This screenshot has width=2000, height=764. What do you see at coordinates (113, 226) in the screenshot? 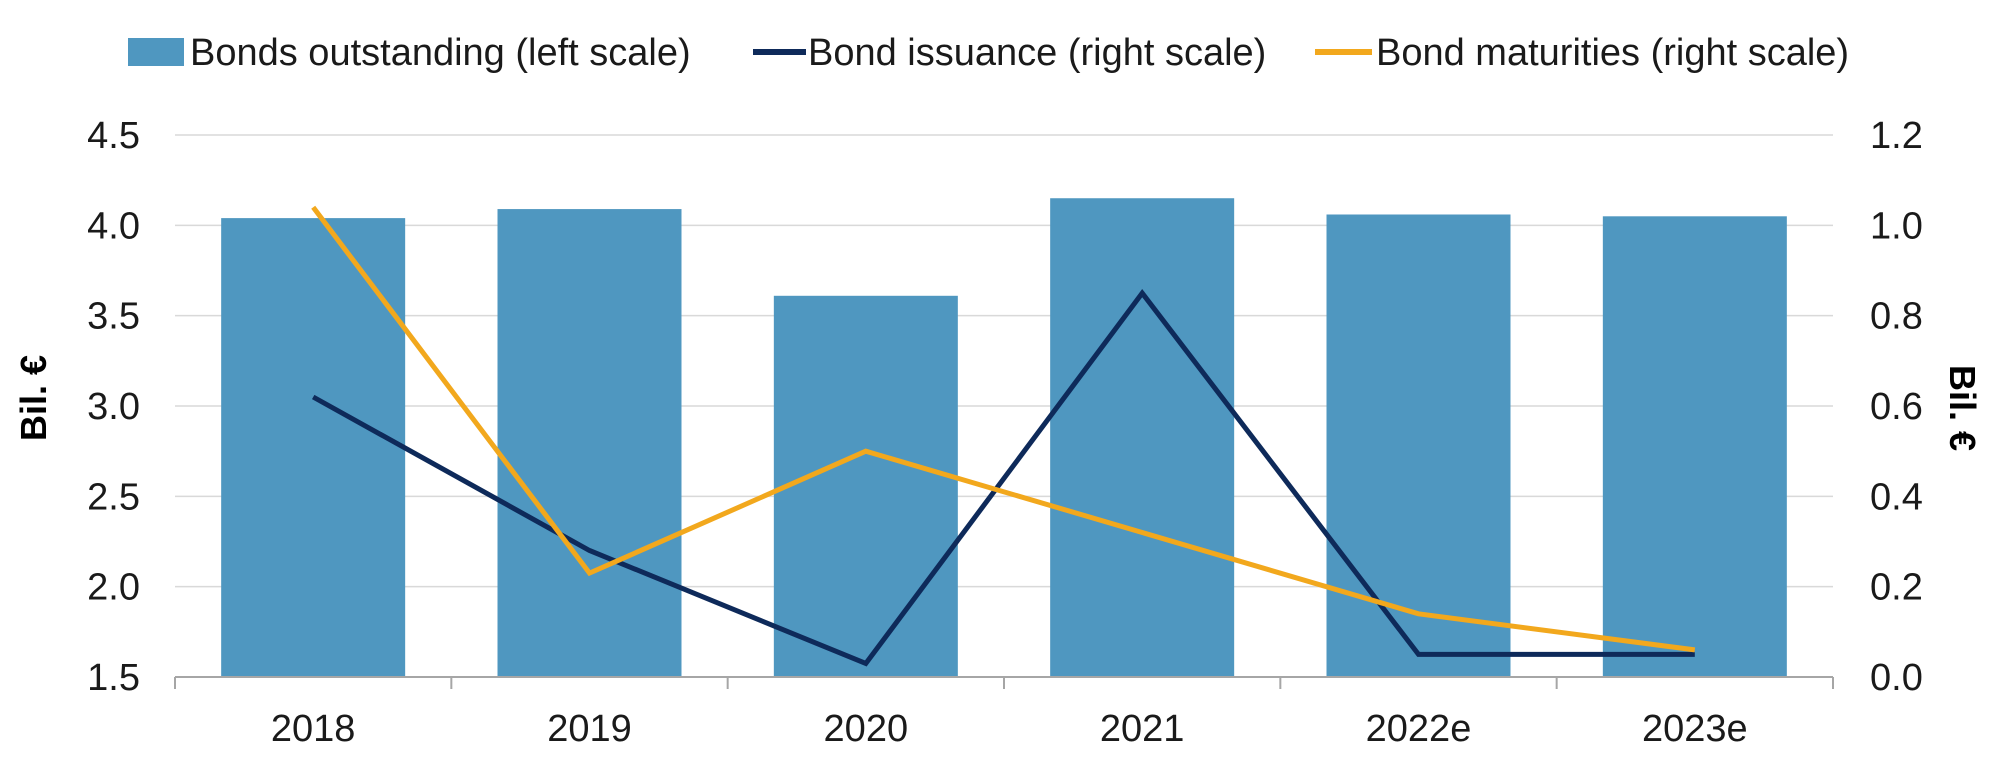
I see `left-tick-label: 4.0` at bounding box center [113, 226].